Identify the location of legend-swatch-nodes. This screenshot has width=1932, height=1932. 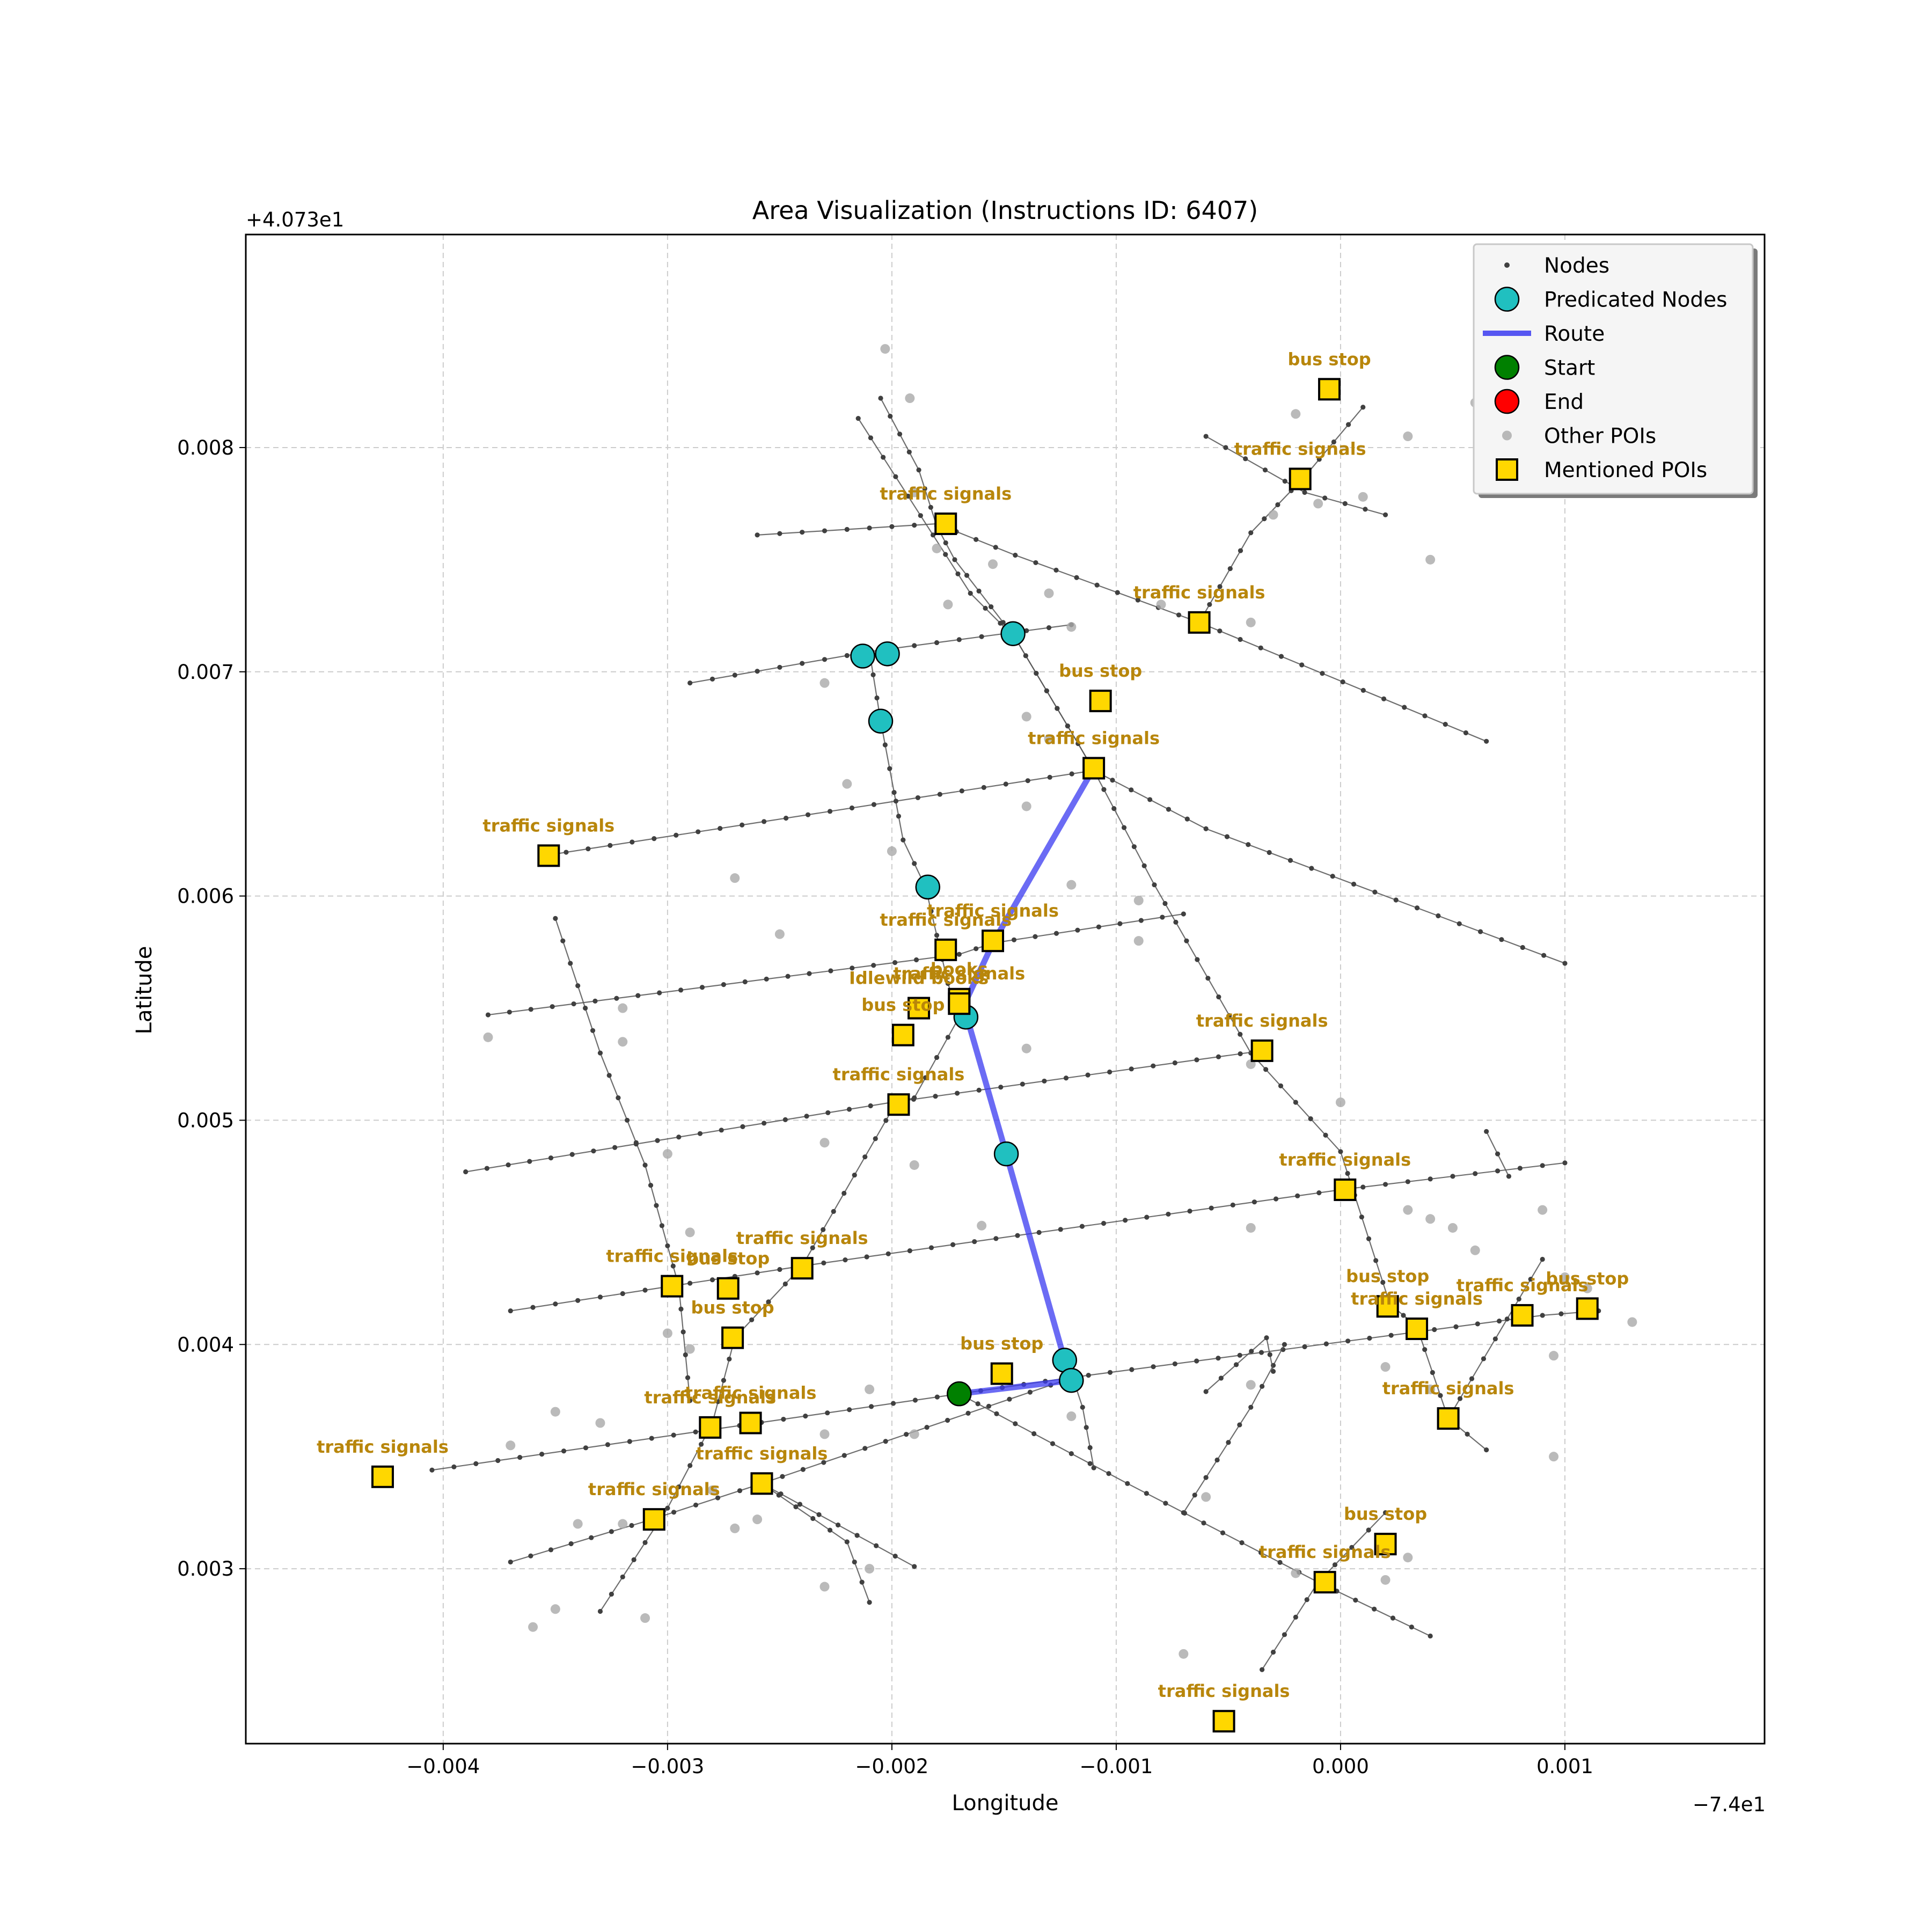
(1507, 265).